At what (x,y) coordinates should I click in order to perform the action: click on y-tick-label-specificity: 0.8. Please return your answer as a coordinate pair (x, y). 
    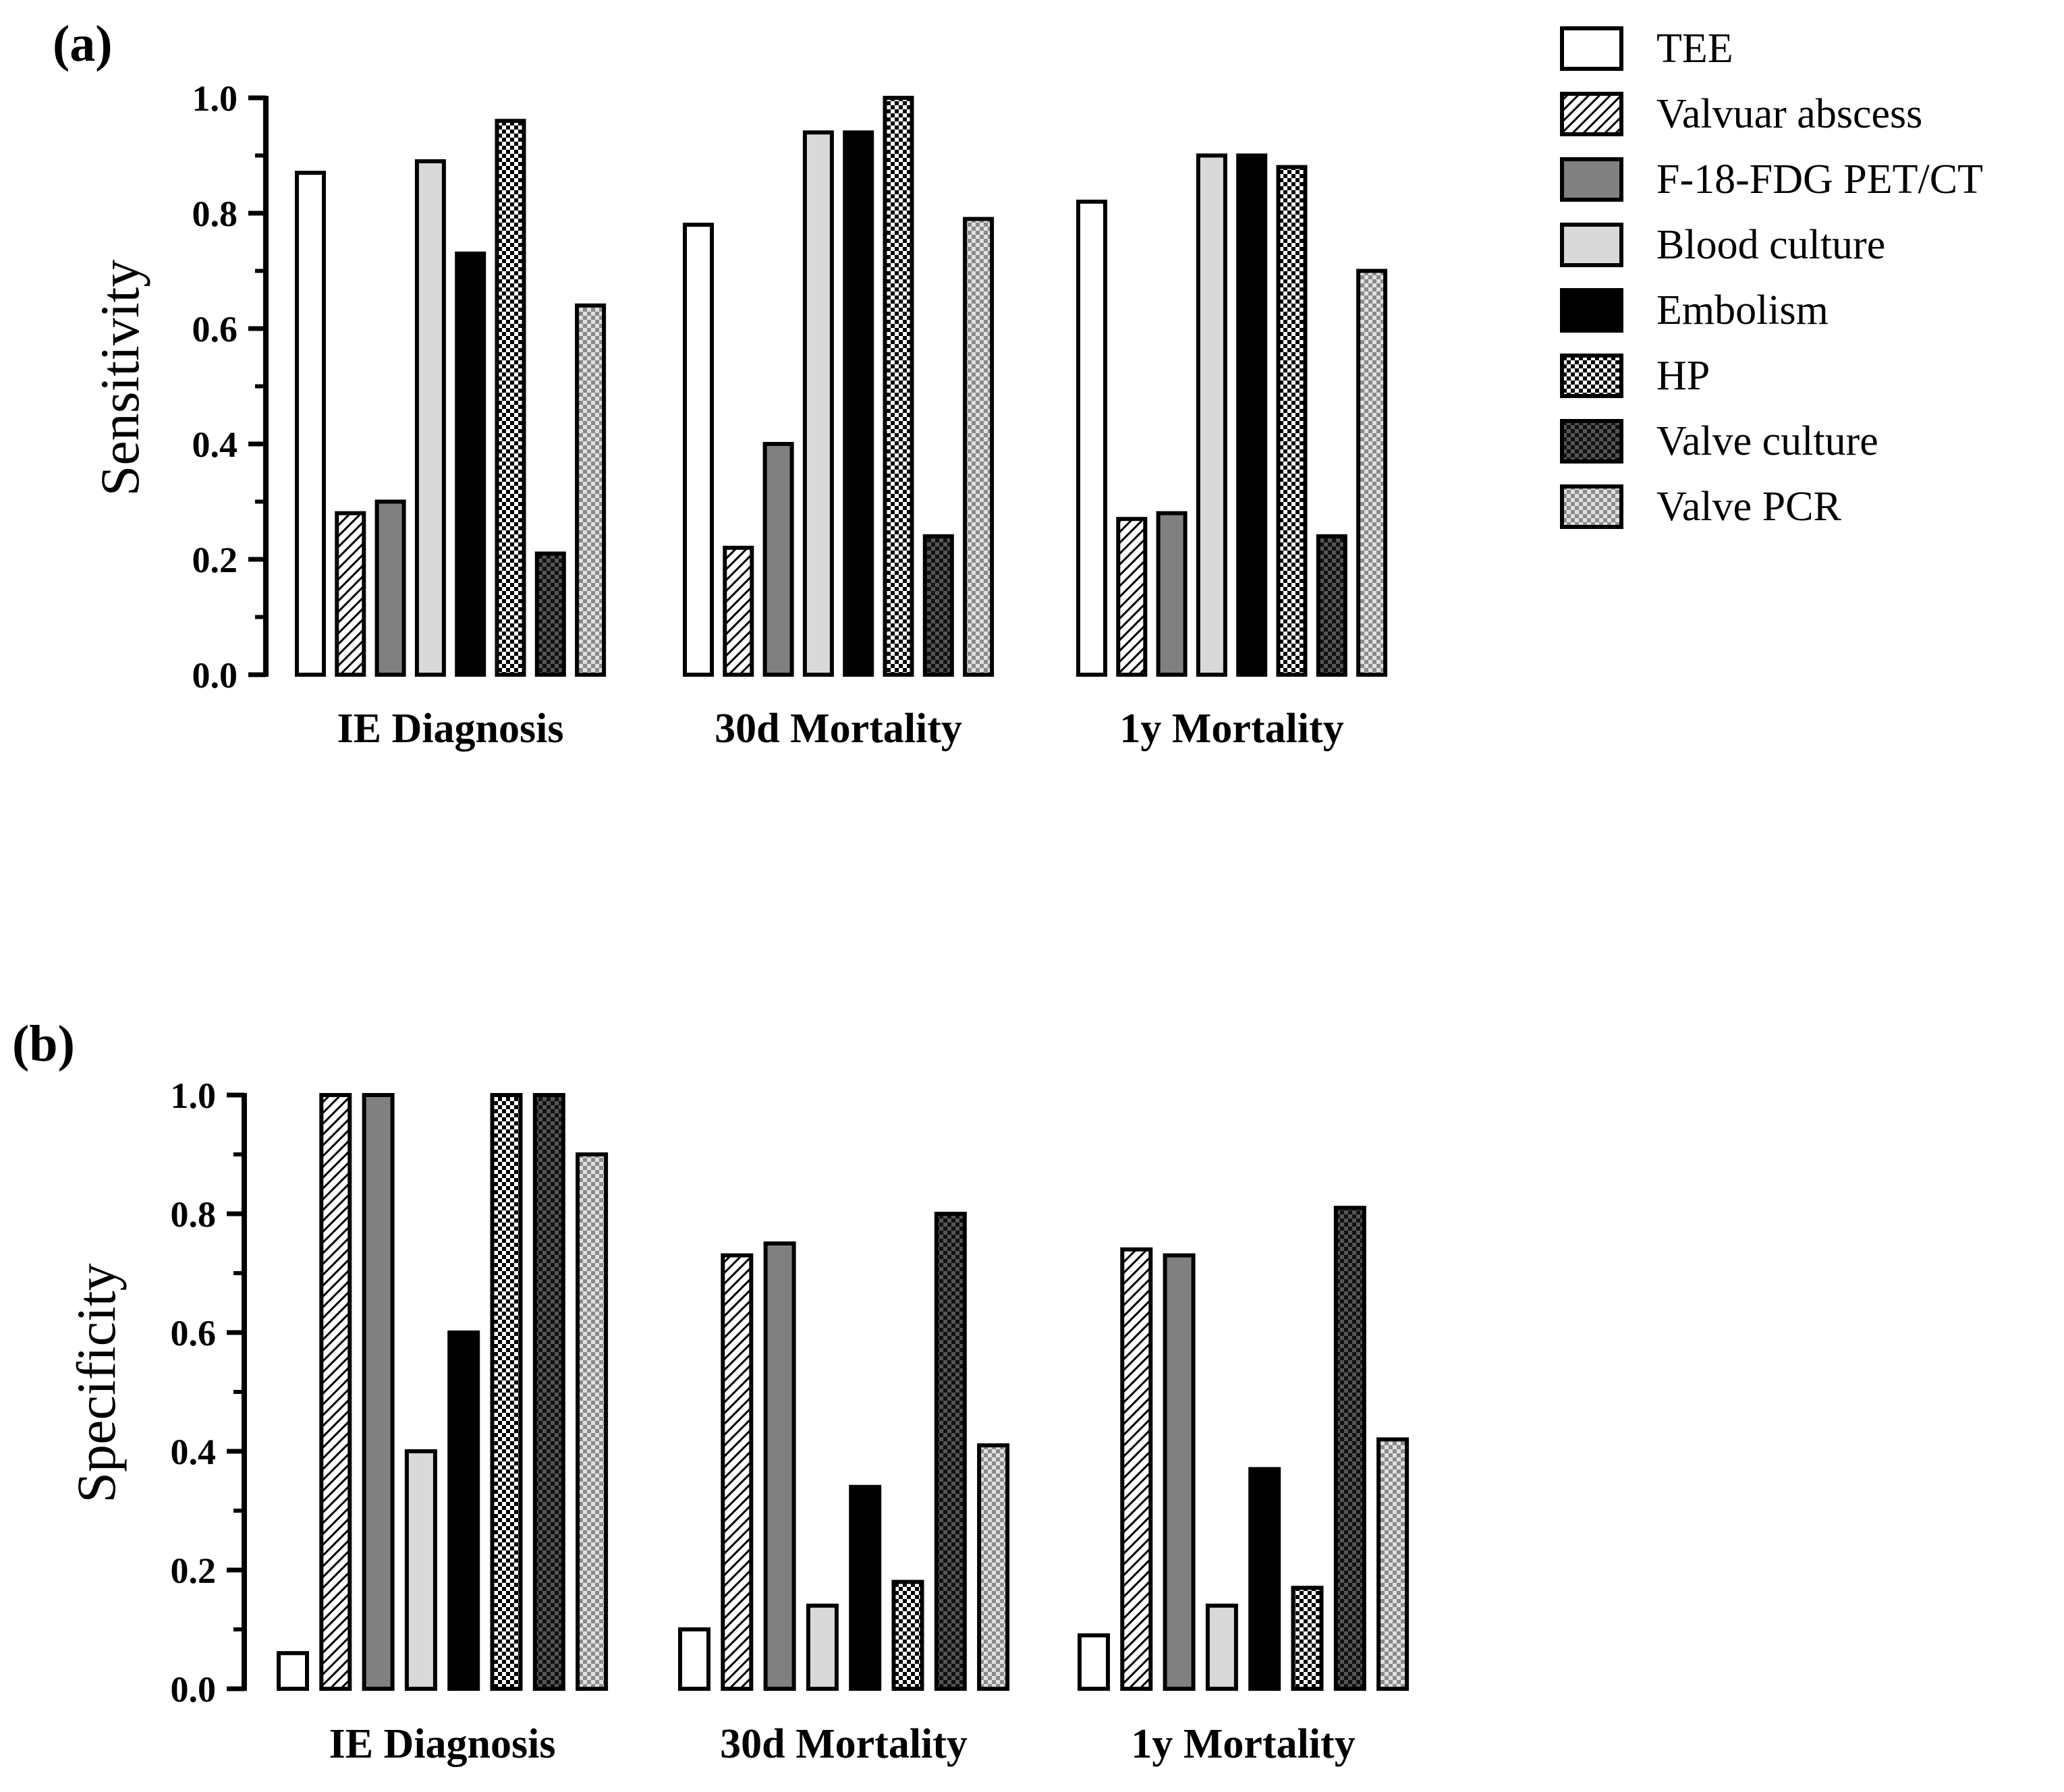
    Looking at the image, I should click on (194, 1214).